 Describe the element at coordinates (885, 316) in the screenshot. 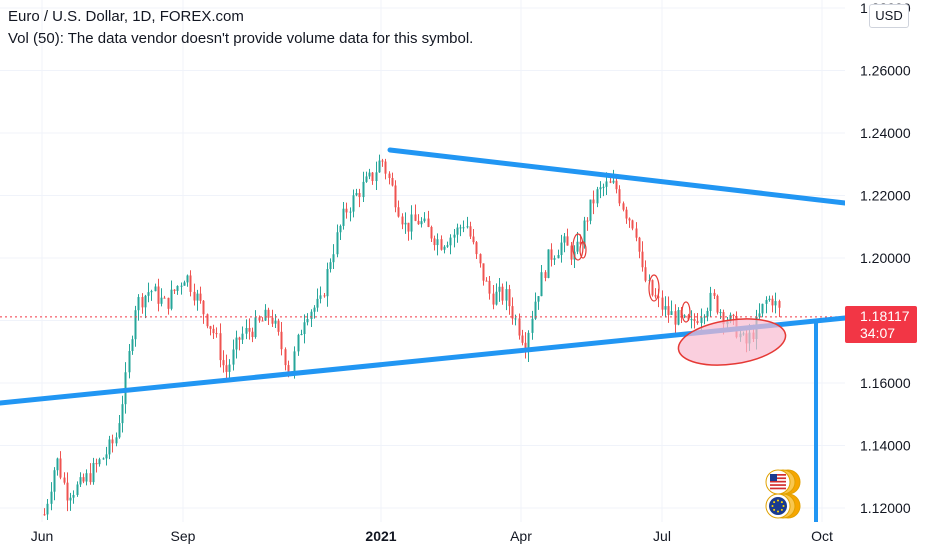

I see `last-price-value: 1.18117` at that location.